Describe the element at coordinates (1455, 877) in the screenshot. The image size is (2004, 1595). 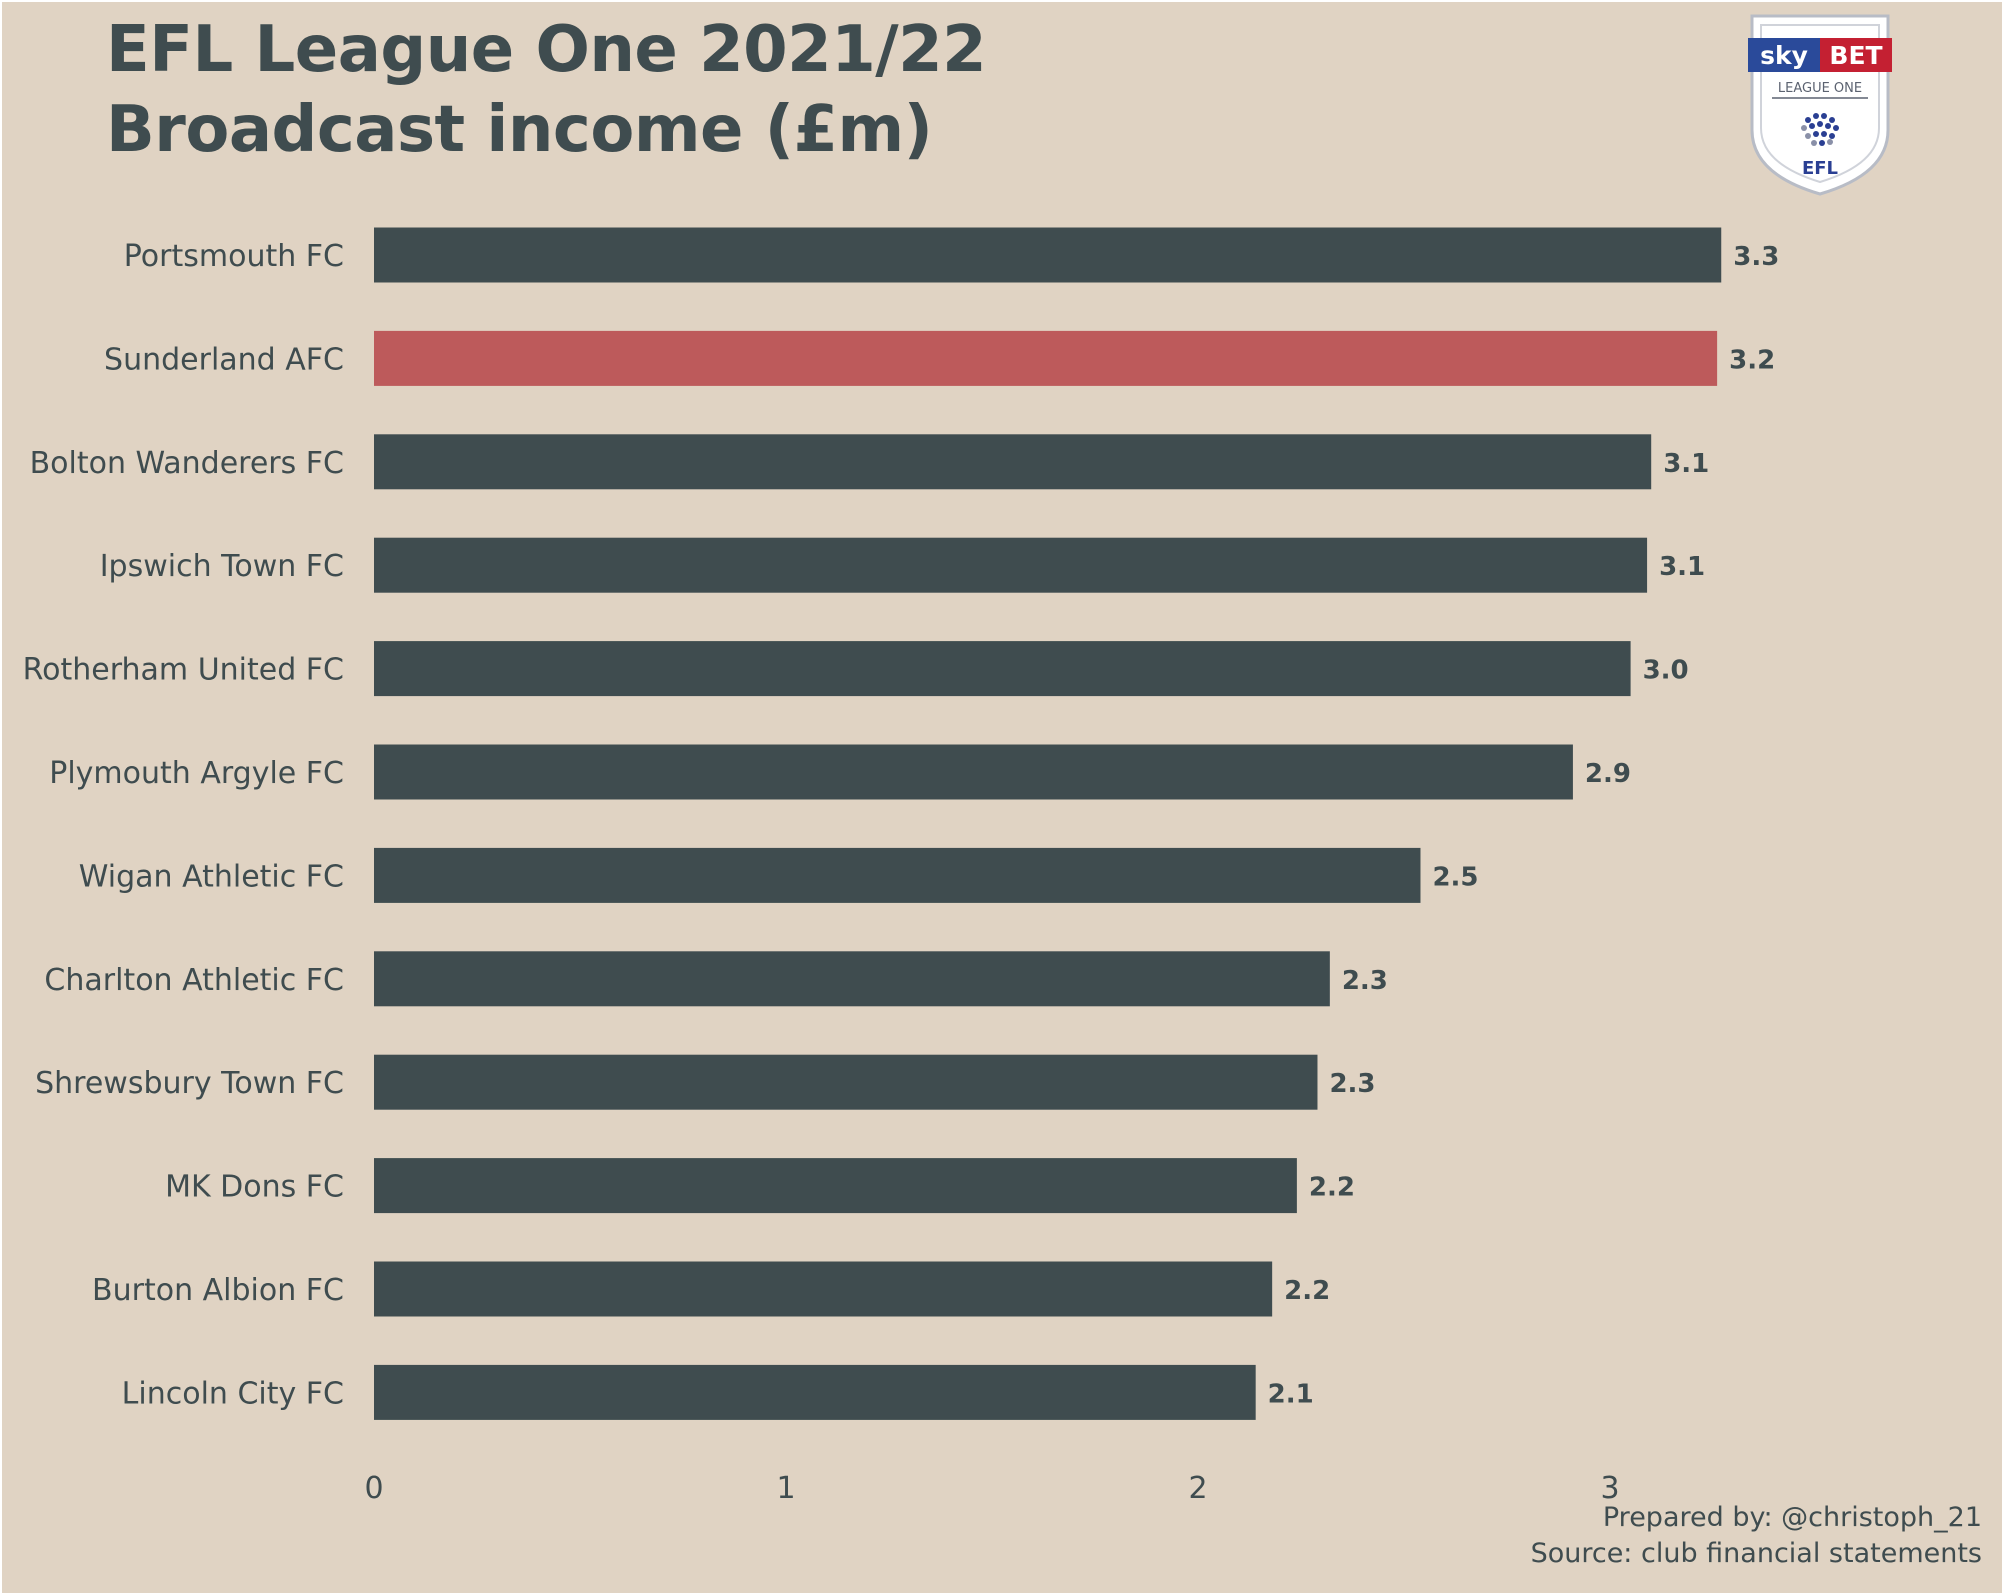
I see `value-label: 2.5` at that location.